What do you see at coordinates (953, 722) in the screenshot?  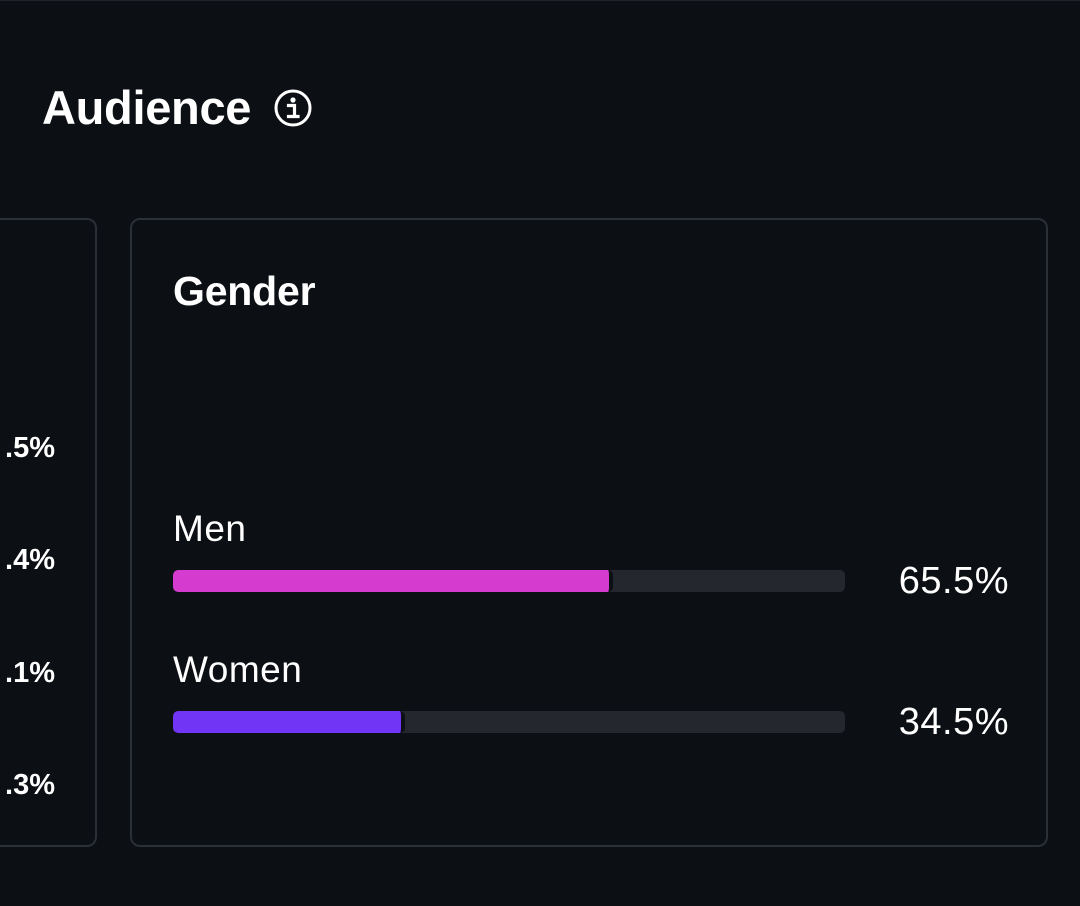 I see `gender-percent: 34.5%` at bounding box center [953, 722].